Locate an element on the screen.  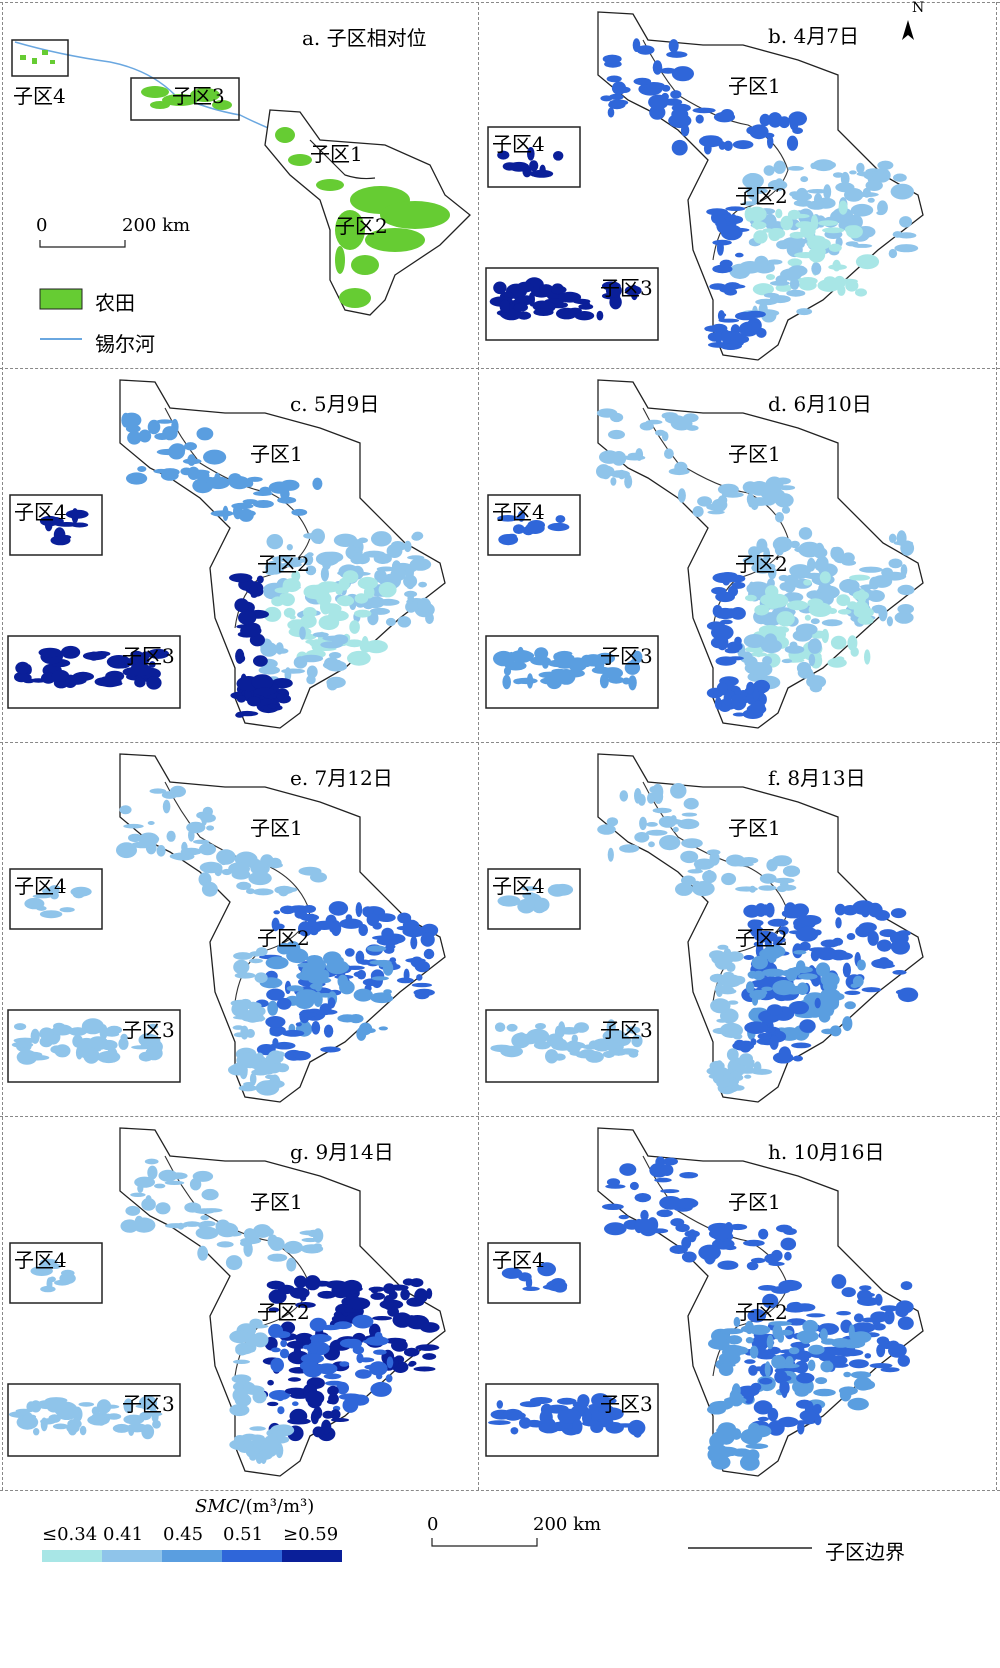
panel-e: e. 7月12日子区1 子区2 子区4 子区3 is located at coordinates (239, 929).